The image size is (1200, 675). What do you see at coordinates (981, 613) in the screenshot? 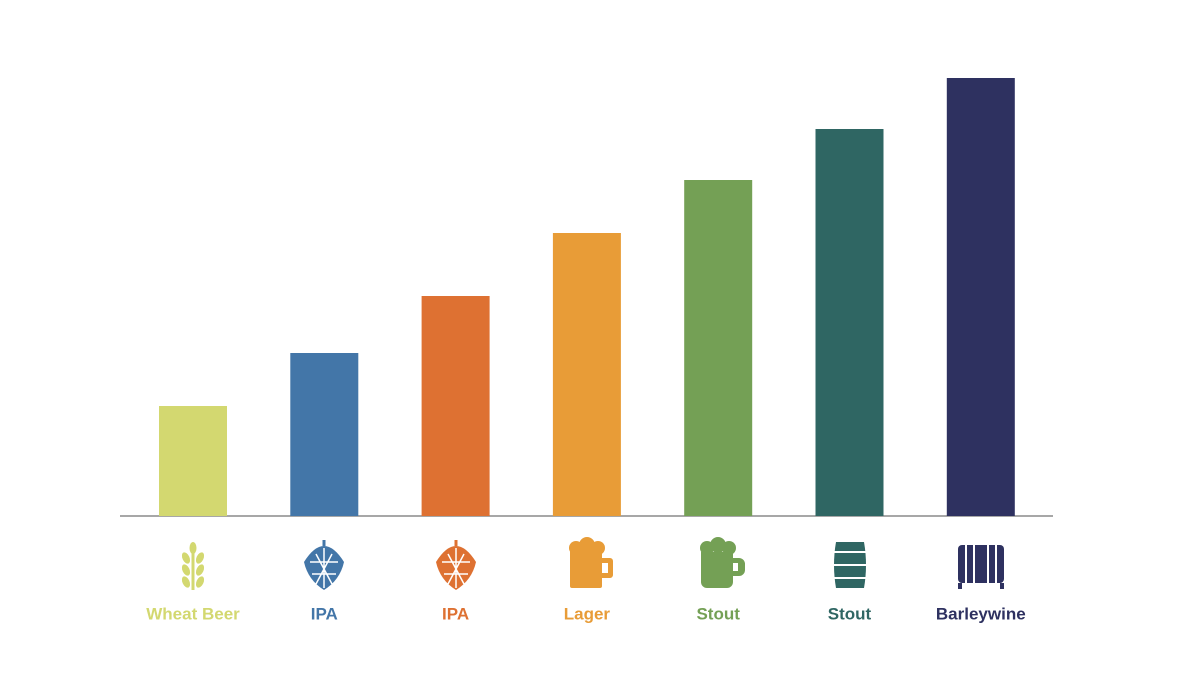
I see `x-tick-label: Barleywine` at bounding box center [981, 613].